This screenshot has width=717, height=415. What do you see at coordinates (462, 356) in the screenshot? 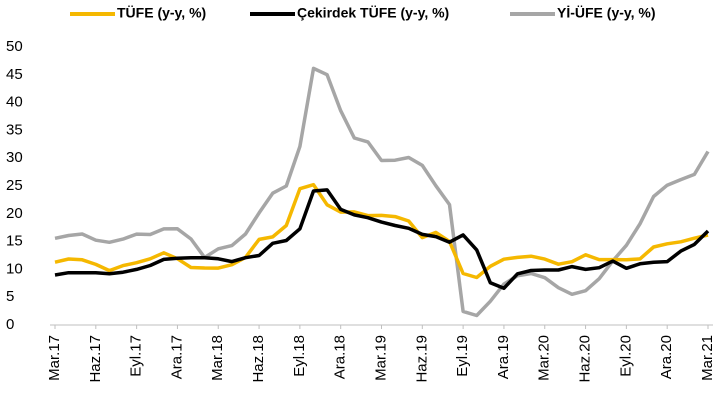
I see `x-tick-label: Eyl.19` at bounding box center [462, 356].